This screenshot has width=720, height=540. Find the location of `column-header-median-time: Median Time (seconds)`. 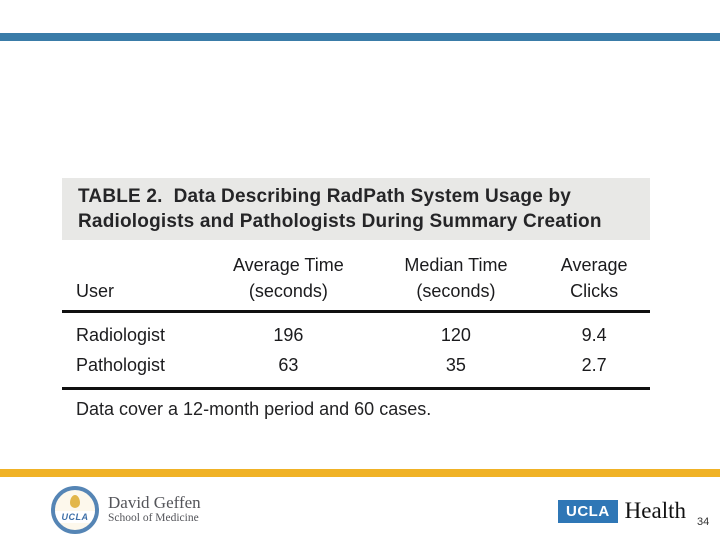

column-header-median-time: Median Time (seconds) is located at coordinates (456, 276).